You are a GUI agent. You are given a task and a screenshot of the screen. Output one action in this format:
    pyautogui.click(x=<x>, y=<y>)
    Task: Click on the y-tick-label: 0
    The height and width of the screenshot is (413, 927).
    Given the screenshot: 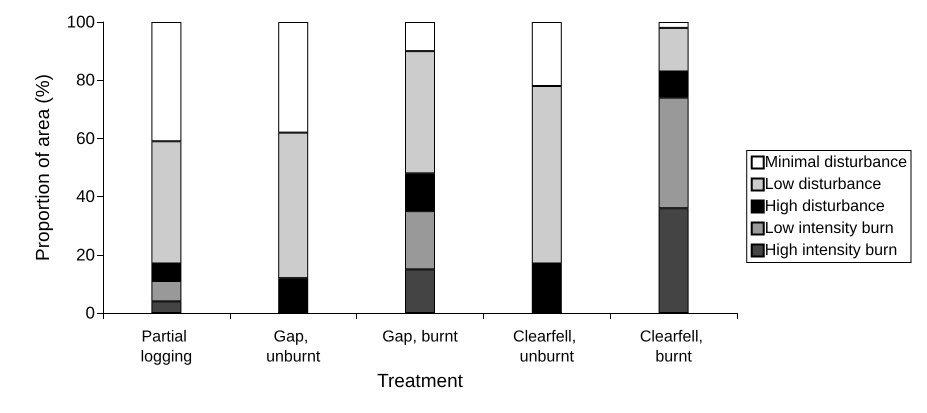 What is the action you would take?
    pyautogui.click(x=90, y=313)
    